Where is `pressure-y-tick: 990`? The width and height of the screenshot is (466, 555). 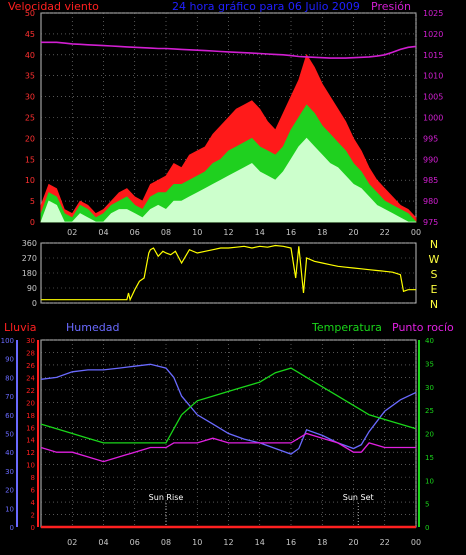 pressure-y-tick: 990 is located at coordinates (430, 159).